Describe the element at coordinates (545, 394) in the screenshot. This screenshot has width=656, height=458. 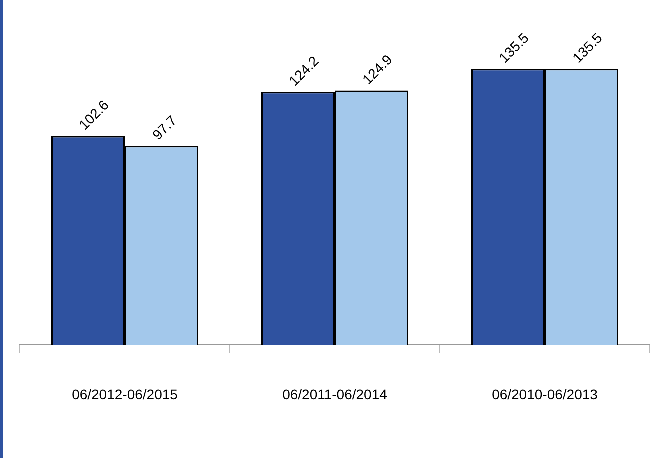
I see `x-tick-label: 06/2010-06/2013` at that location.